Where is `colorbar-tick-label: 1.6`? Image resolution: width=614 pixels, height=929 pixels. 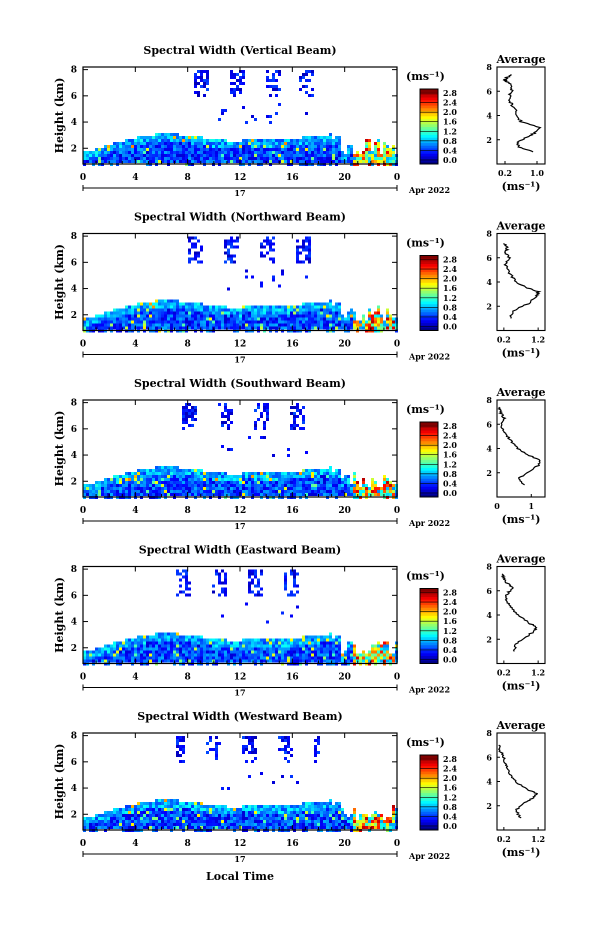
colorbar-tick-label: 1.6 is located at coordinates (450, 288).